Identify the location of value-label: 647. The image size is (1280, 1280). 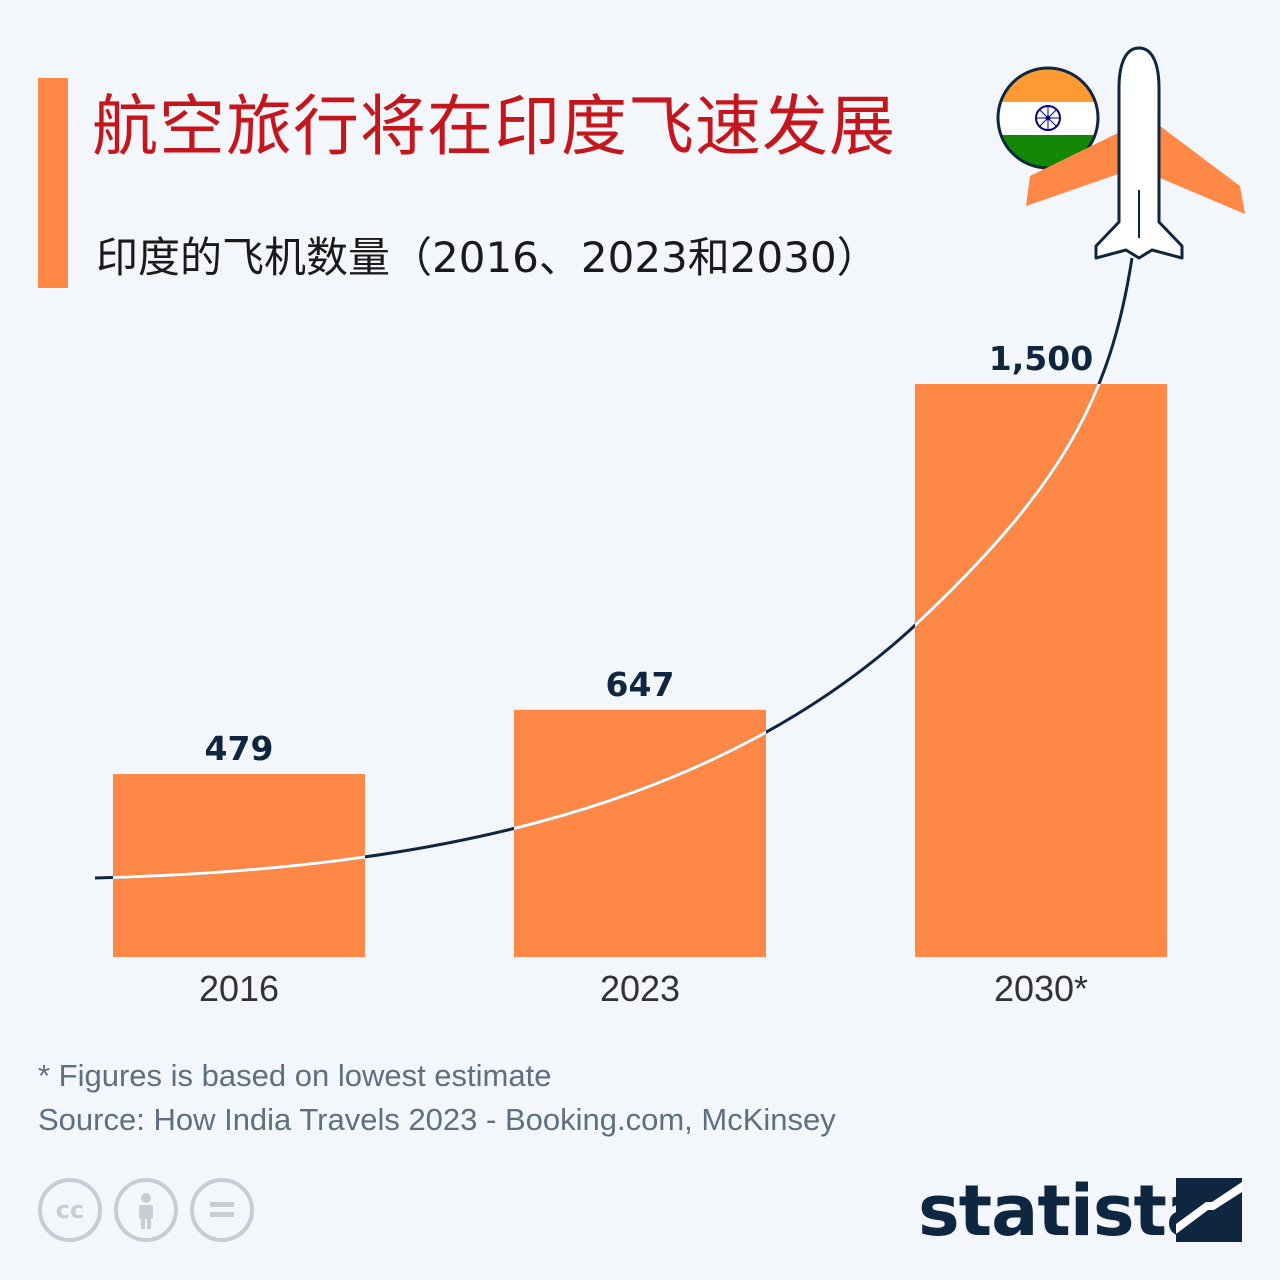
(640, 684).